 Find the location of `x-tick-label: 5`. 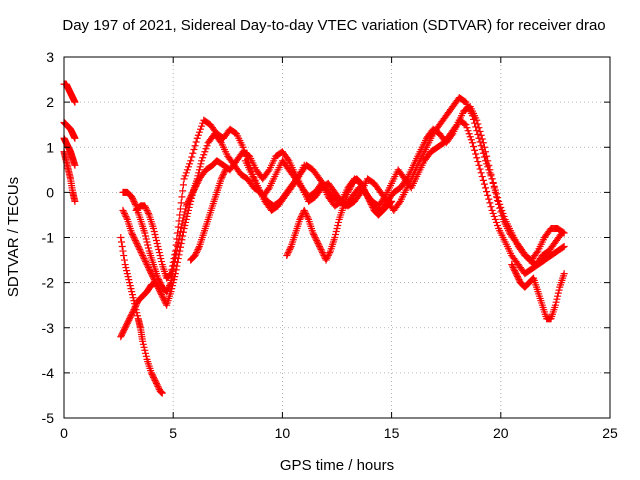

x-tick-label: 5 is located at coordinates (173, 433).